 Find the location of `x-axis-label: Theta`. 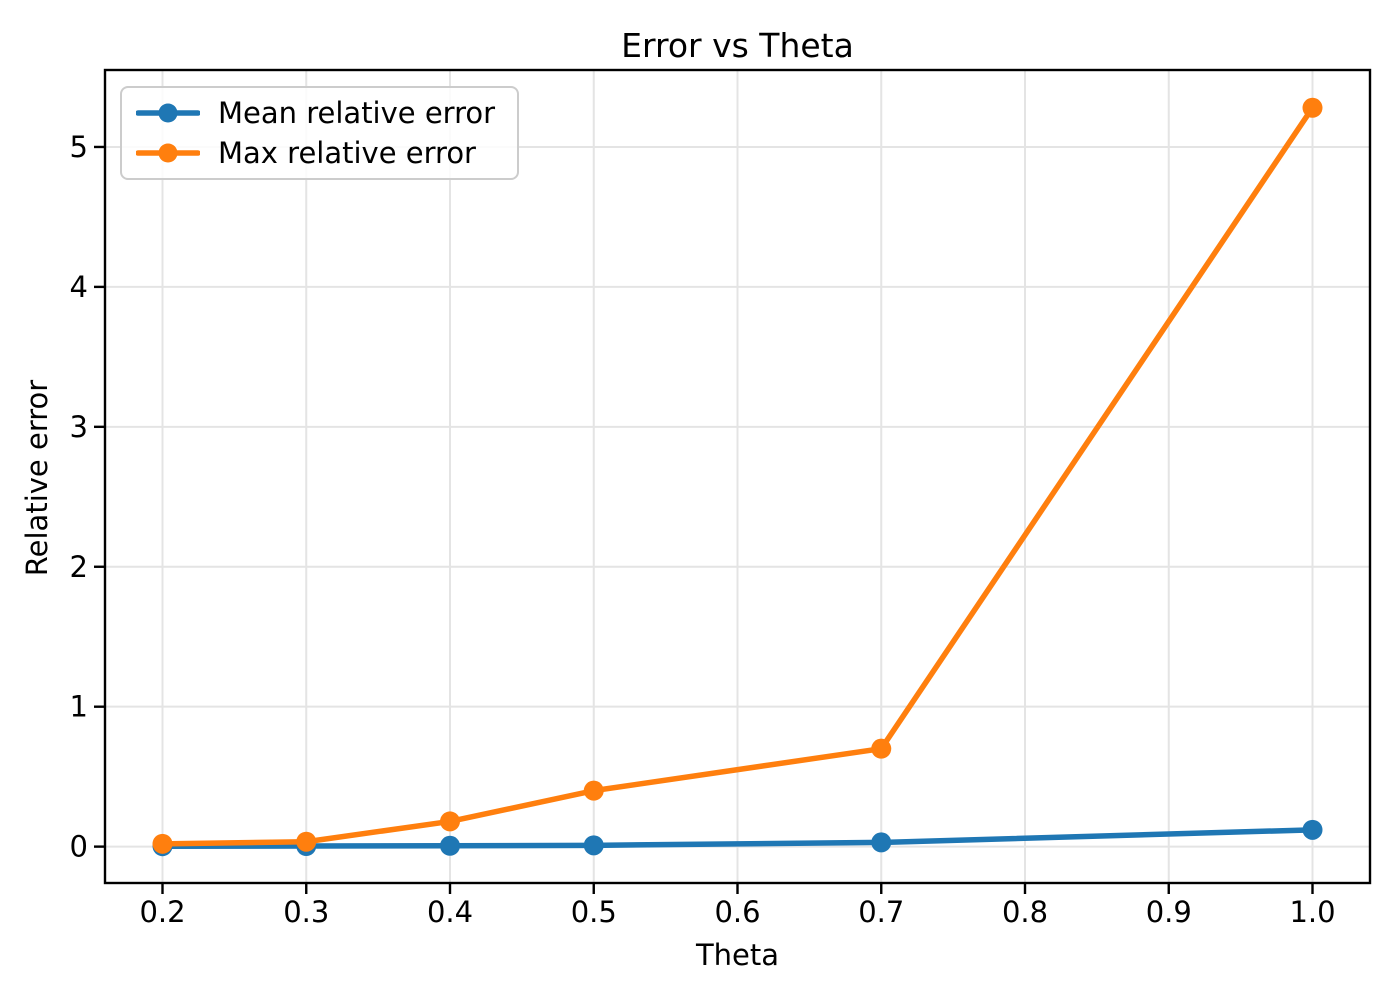

x-axis-label: Theta is located at coordinates (737, 955).